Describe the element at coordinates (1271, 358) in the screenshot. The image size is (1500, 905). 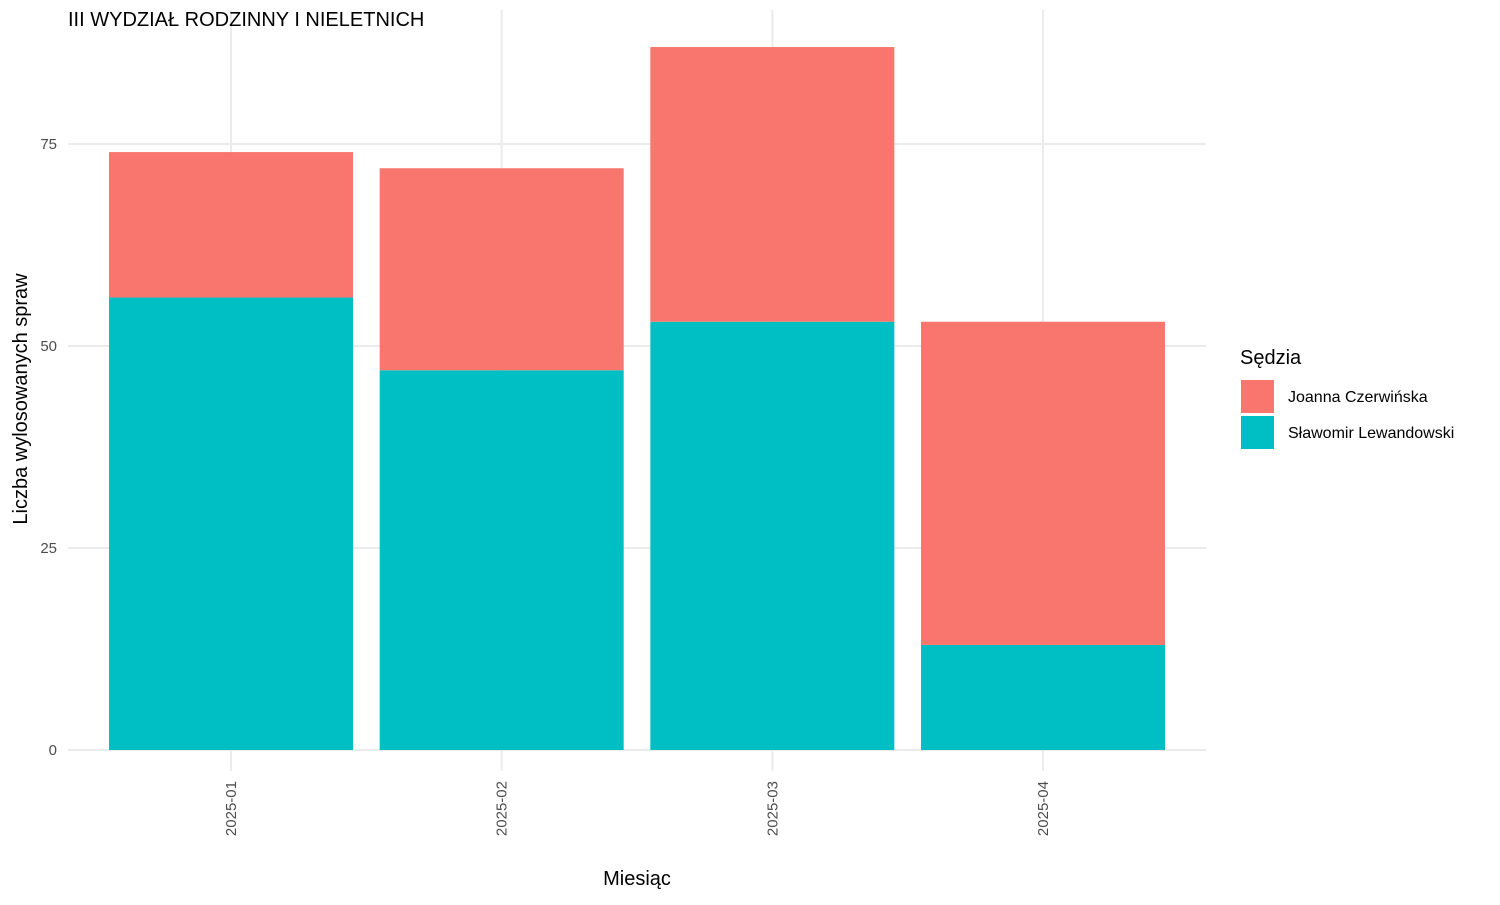
I see `legend-title: Sędzia` at that location.